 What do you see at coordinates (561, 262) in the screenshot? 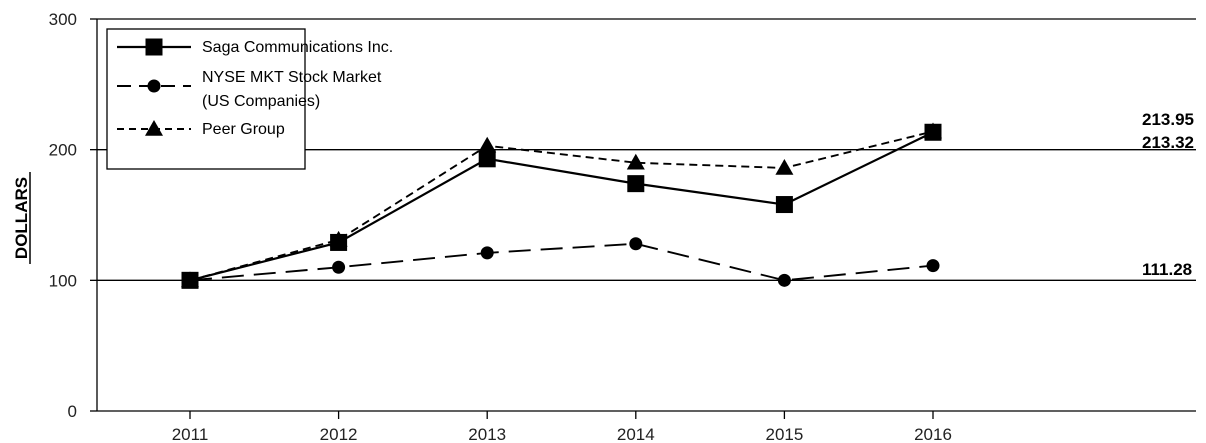
I see `series-line-circle` at bounding box center [561, 262].